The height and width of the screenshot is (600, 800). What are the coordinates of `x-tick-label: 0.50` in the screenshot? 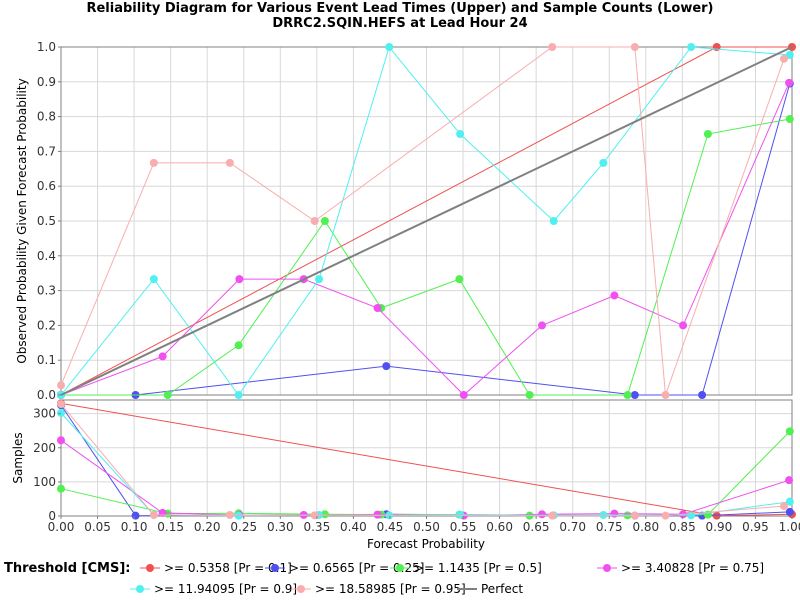 It's located at (426, 527).